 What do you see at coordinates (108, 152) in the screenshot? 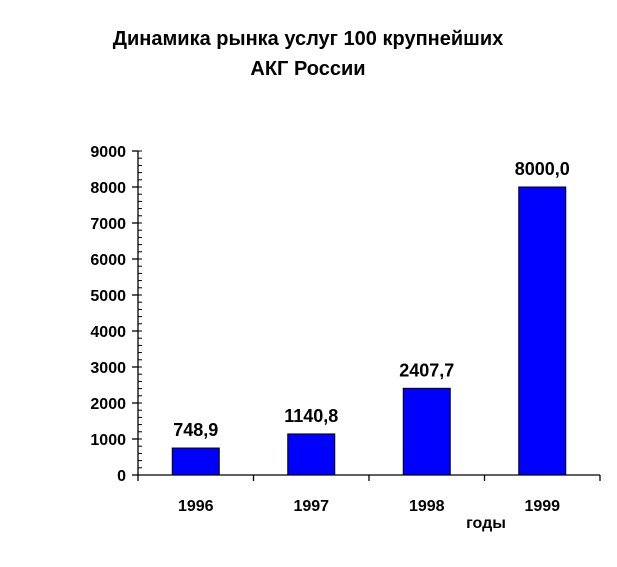
I see `y-tick-label: 9000` at bounding box center [108, 152].